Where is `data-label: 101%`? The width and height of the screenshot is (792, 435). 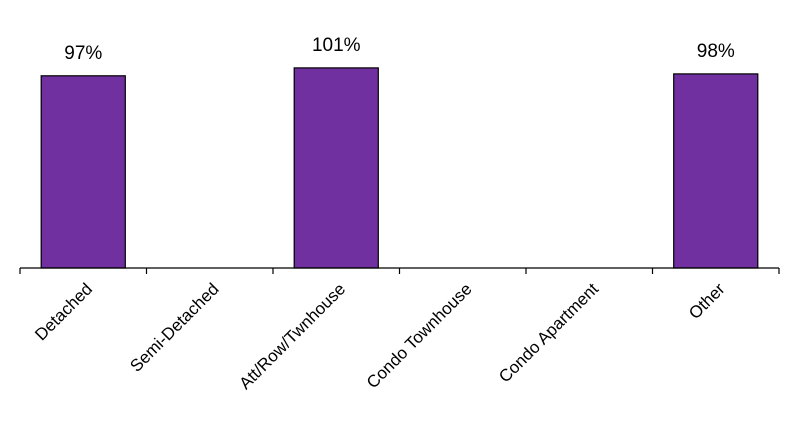
data-label: 101% is located at coordinates (336, 45).